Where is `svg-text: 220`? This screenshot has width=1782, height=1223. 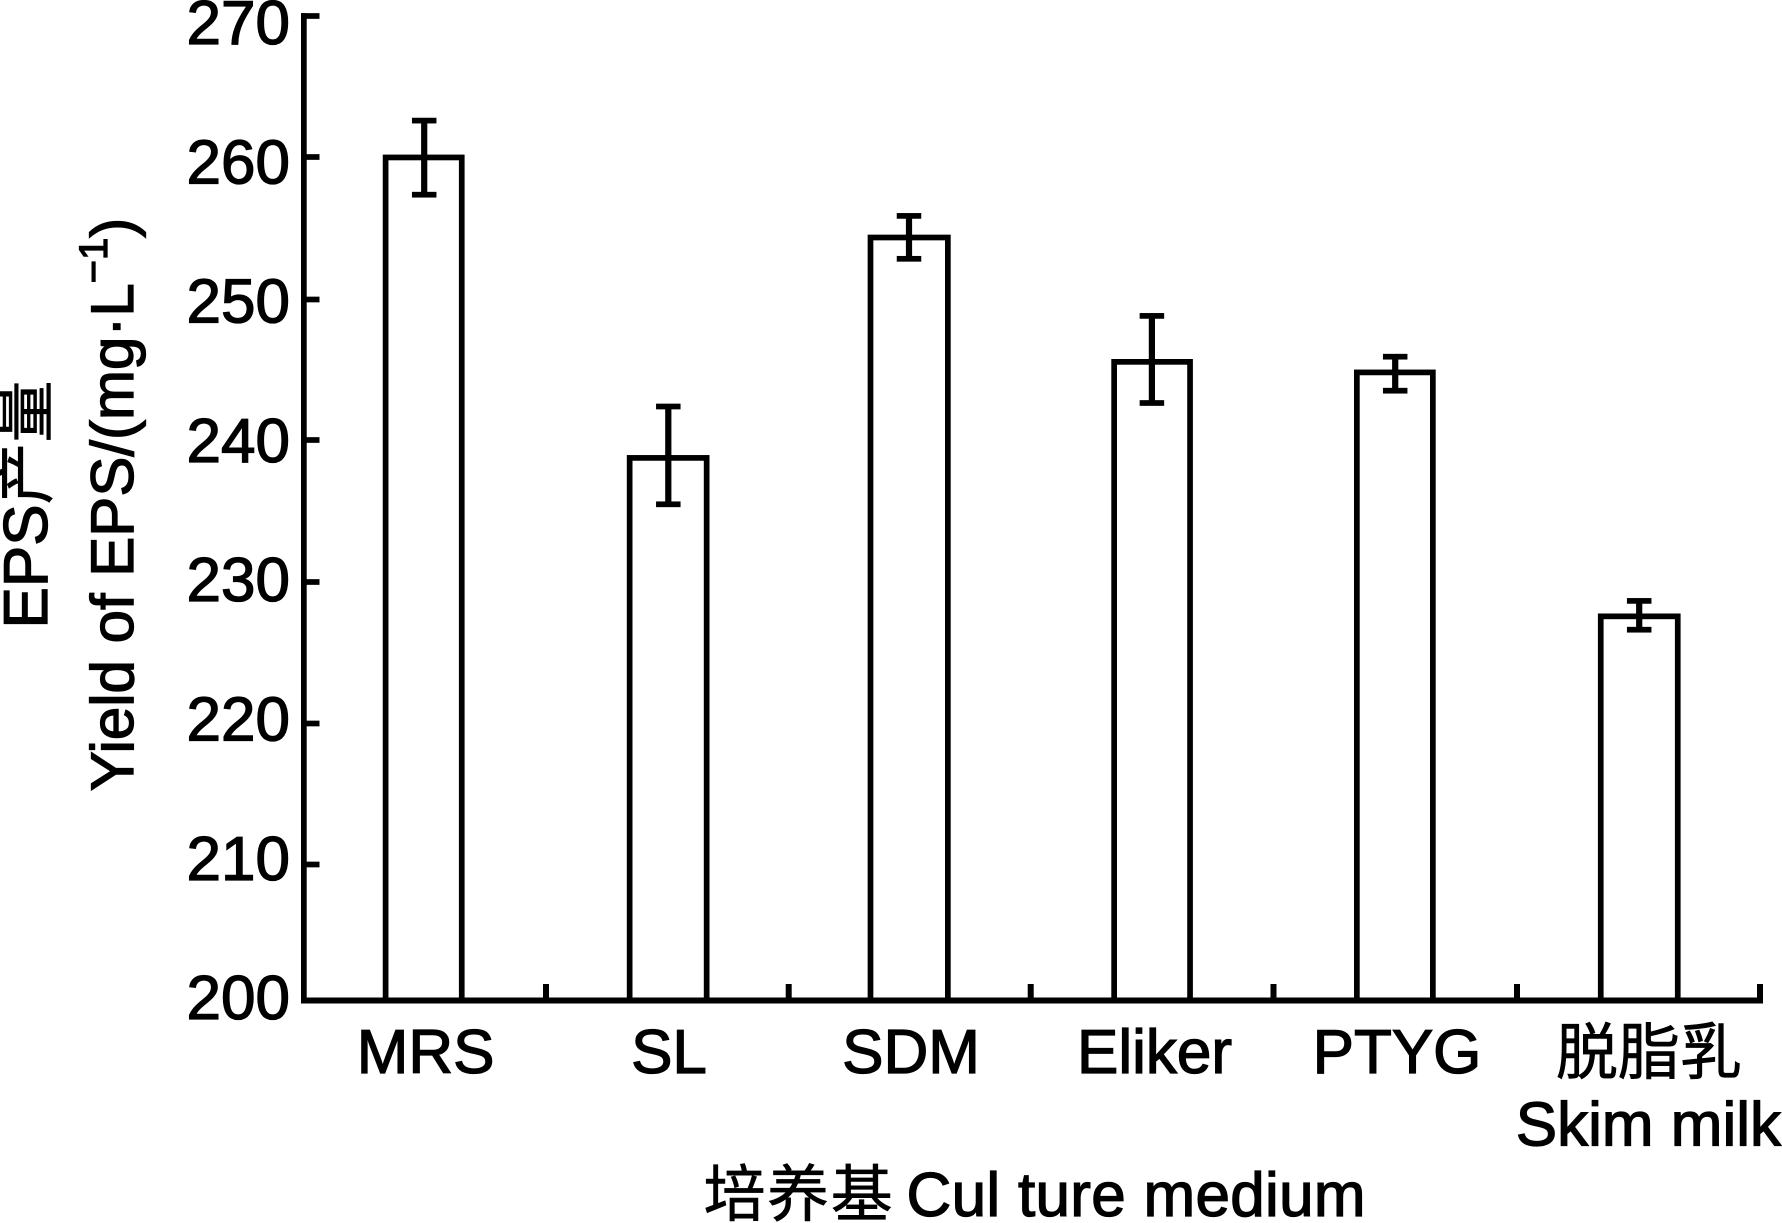 svg-text: 220 is located at coordinates (238, 720).